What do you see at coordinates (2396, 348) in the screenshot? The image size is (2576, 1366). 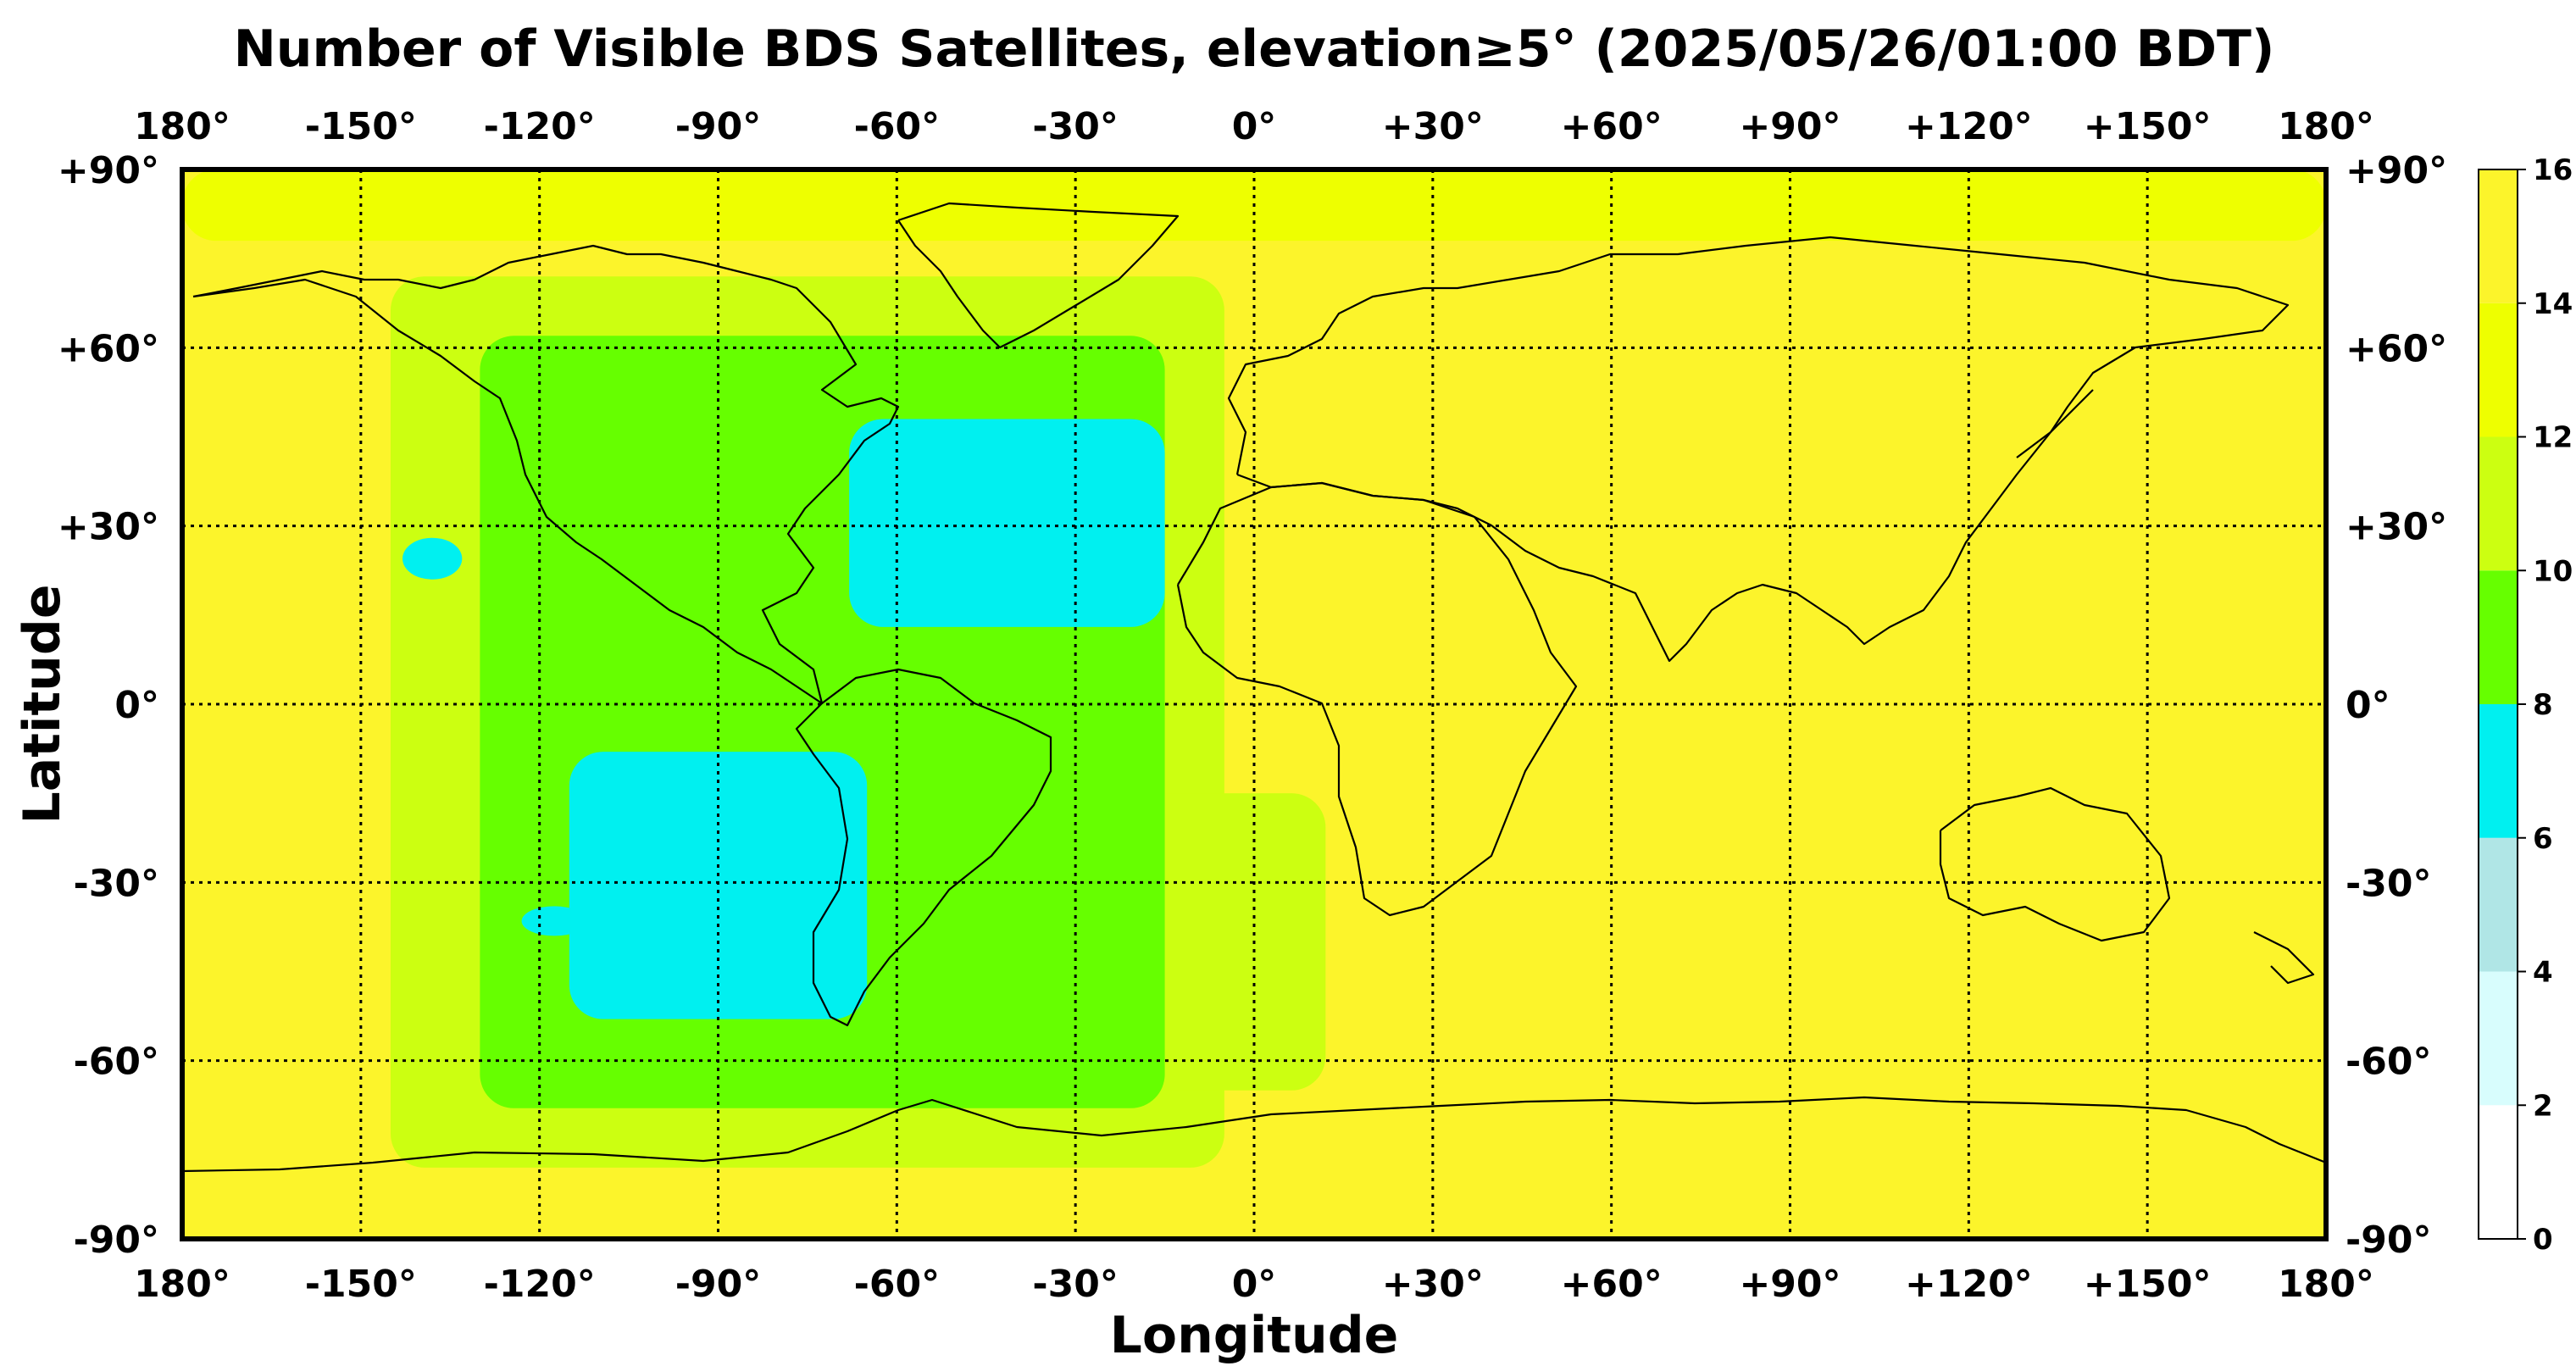 I see `y-tick-label-right: +60°` at bounding box center [2396, 348].